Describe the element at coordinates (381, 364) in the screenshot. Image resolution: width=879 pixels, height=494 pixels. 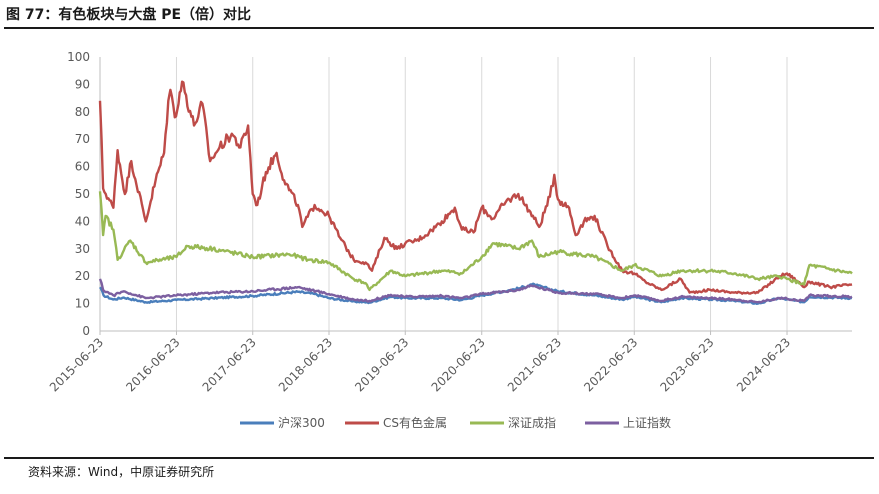
I see `x-tick-label: 2019-06-23` at that location.